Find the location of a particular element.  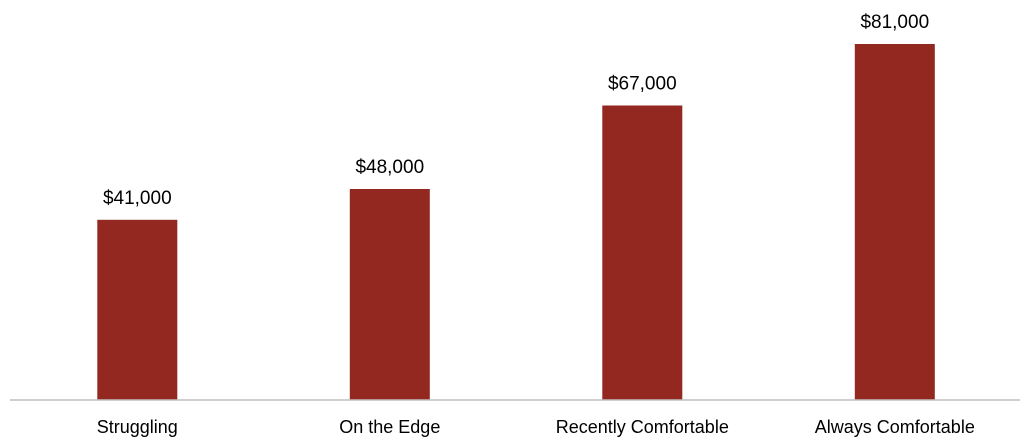

bar-on-the-edge is located at coordinates (389, 294).